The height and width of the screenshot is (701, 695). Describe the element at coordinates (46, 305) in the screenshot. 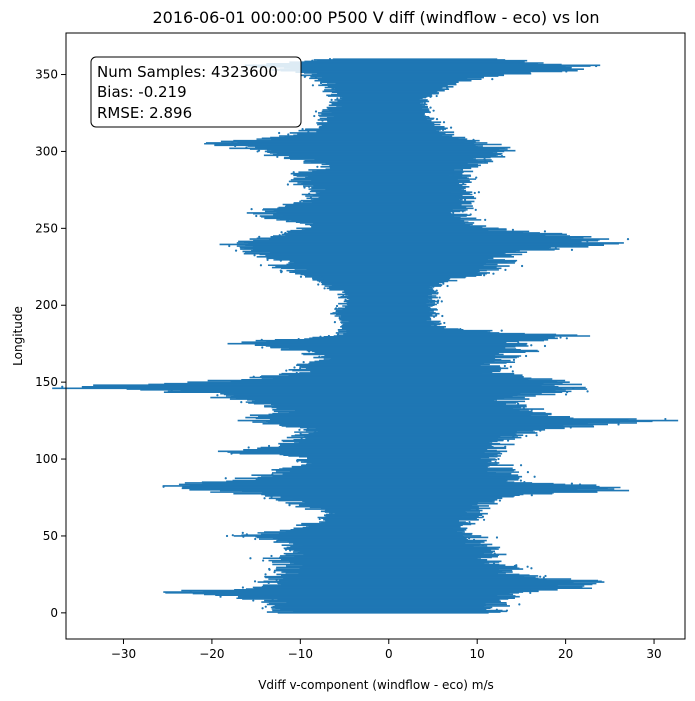

I see `y-tick-label: 200` at that location.